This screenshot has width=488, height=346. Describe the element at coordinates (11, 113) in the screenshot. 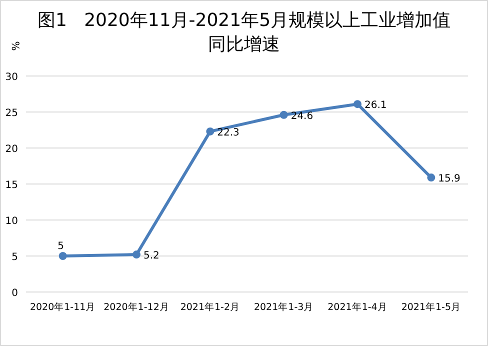

I see `y-tick-label: 25` at that location.